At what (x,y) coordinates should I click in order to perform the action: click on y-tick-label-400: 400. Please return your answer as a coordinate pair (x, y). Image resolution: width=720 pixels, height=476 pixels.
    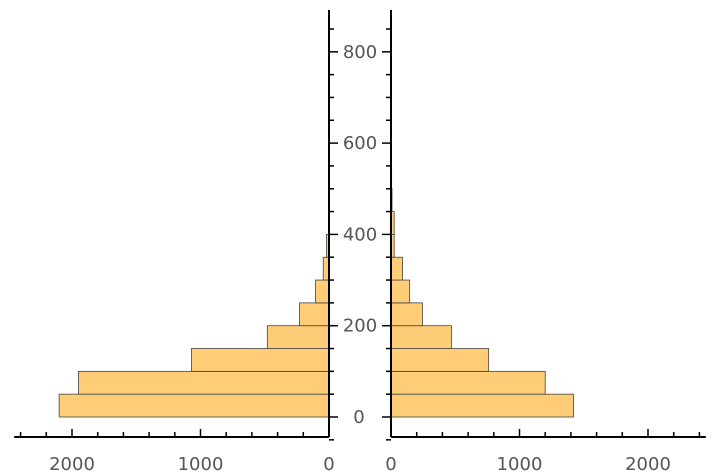
    Looking at the image, I should click on (360, 234).